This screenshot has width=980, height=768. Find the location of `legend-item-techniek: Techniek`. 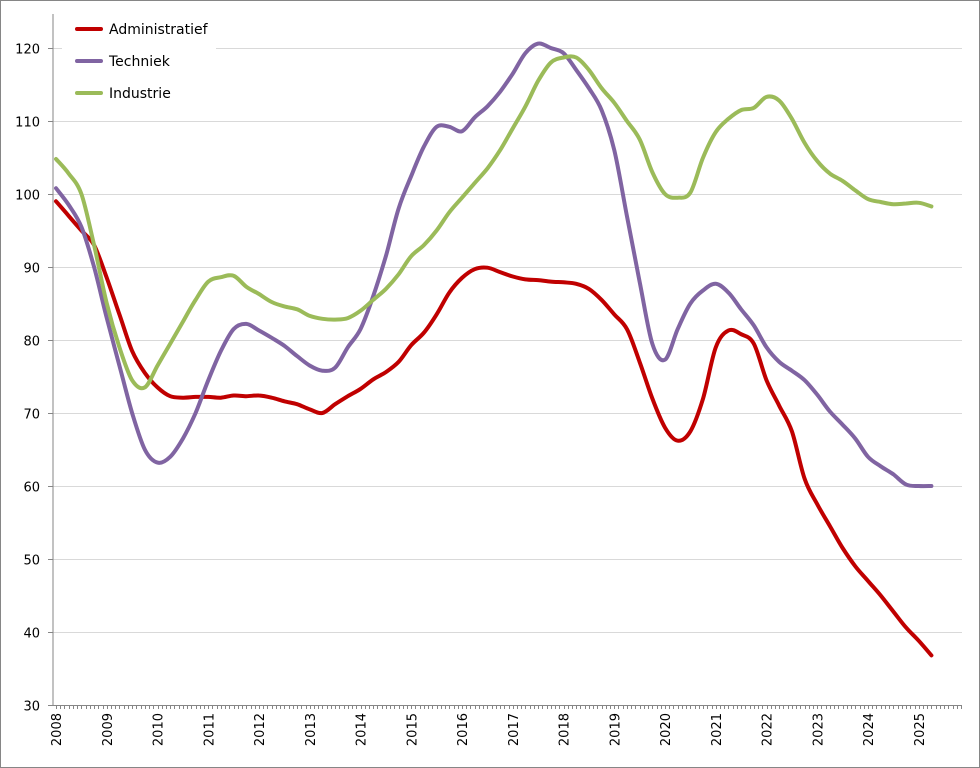

legend-item-techniek: Techniek is located at coordinates (123, 62).